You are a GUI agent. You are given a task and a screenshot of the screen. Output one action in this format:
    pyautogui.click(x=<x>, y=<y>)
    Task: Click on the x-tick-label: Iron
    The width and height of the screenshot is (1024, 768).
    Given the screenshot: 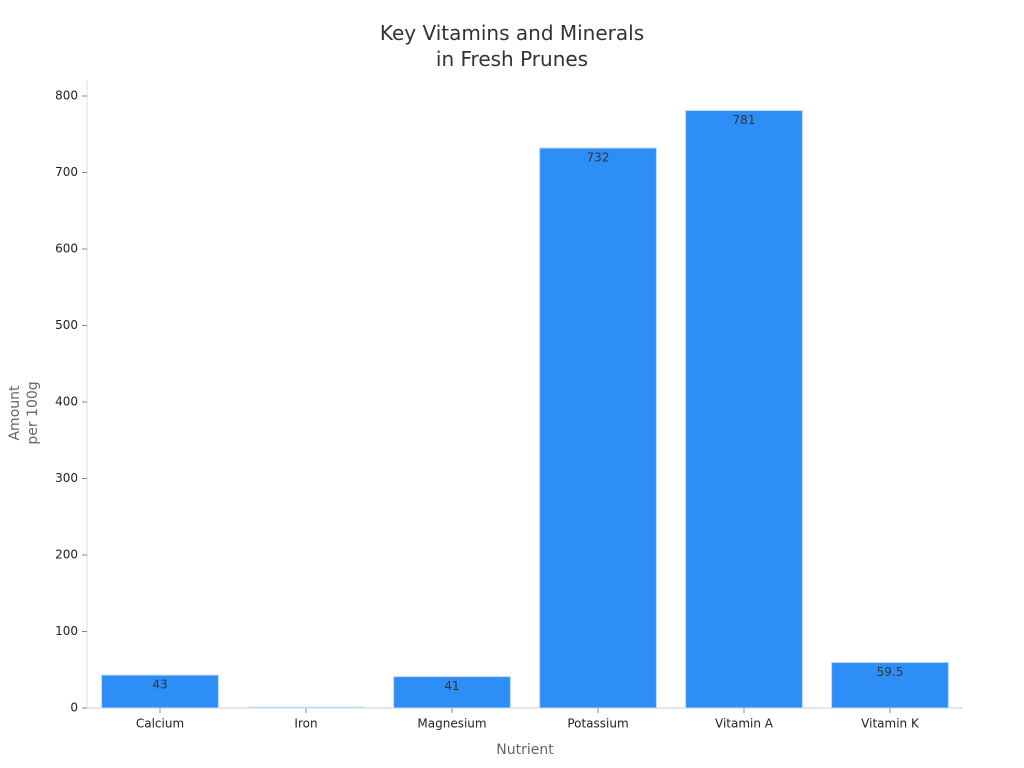 What is the action you would take?
    pyautogui.click(x=305, y=724)
    